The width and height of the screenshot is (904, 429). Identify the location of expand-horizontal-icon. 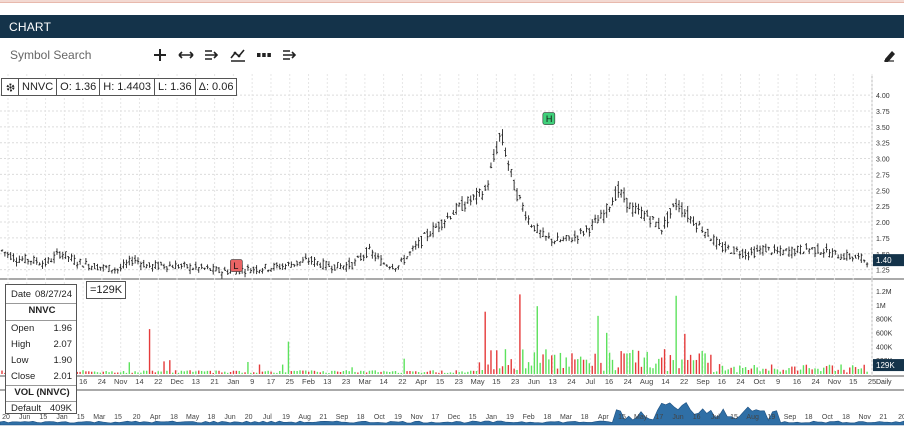
(186, 55).